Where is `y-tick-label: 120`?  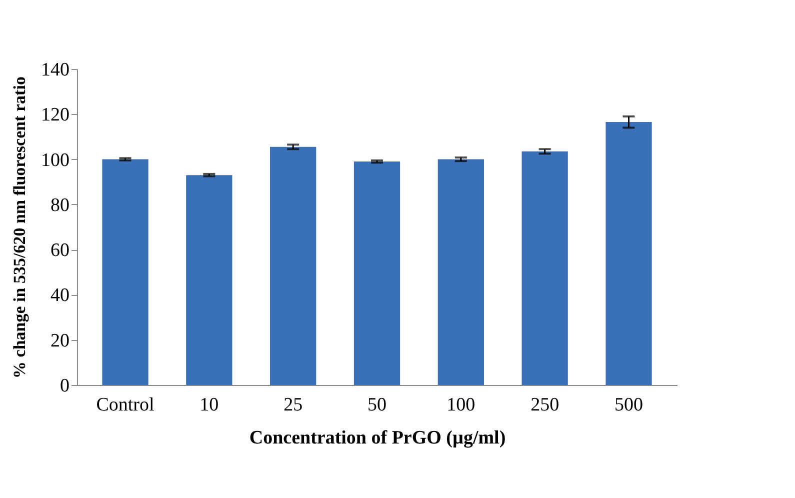 y-tick-label: 120 is located at coordinates (55, 115).